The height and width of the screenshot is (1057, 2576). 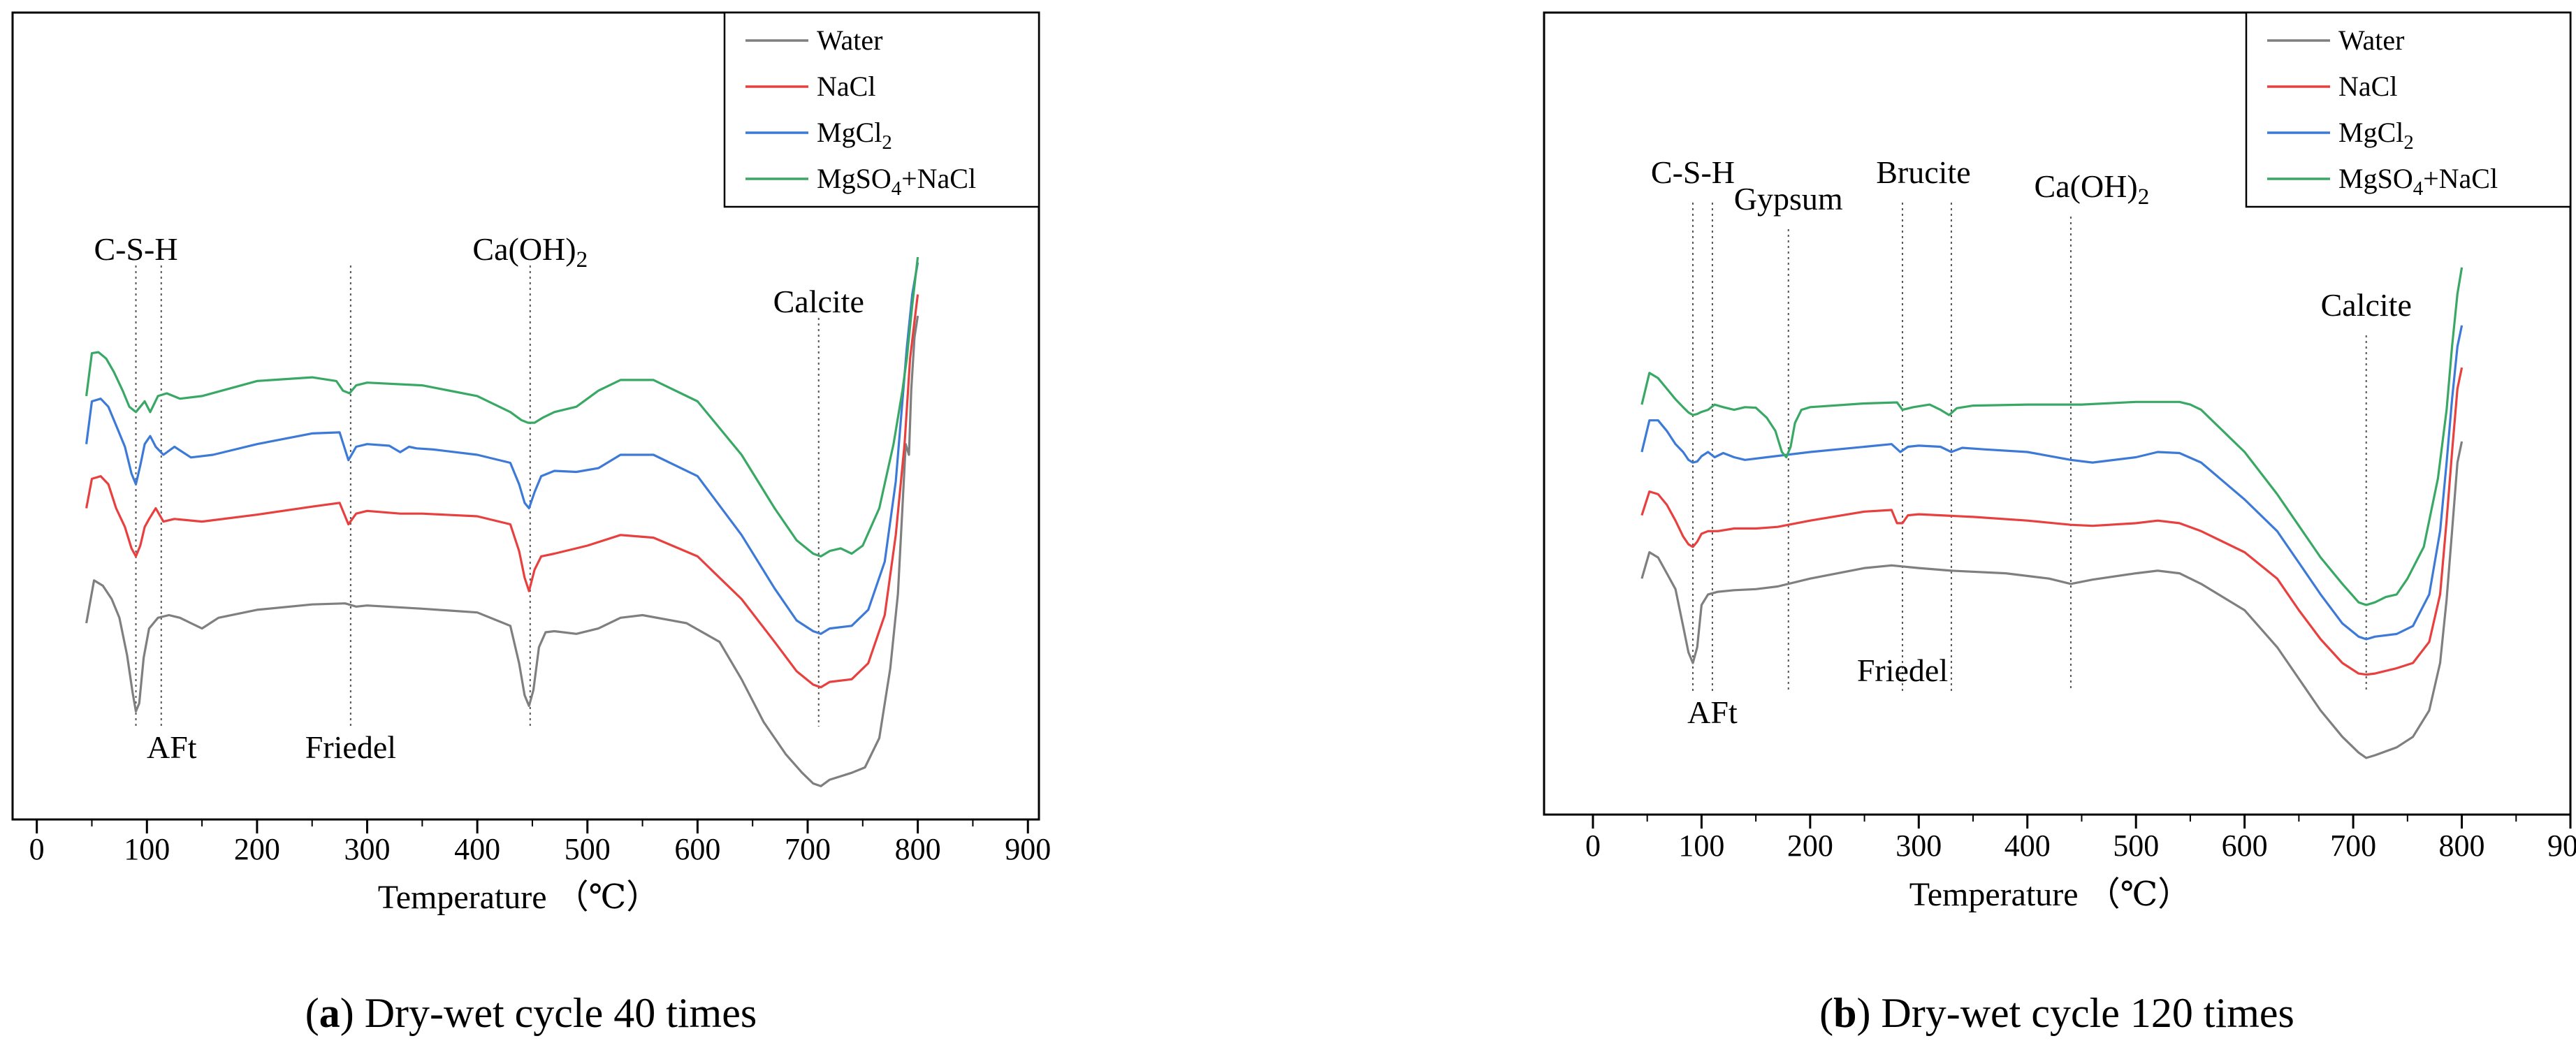 I want to click on figure-caption: (b) Dry-wet cycle 120 times, so click(x=2056, y=1013).